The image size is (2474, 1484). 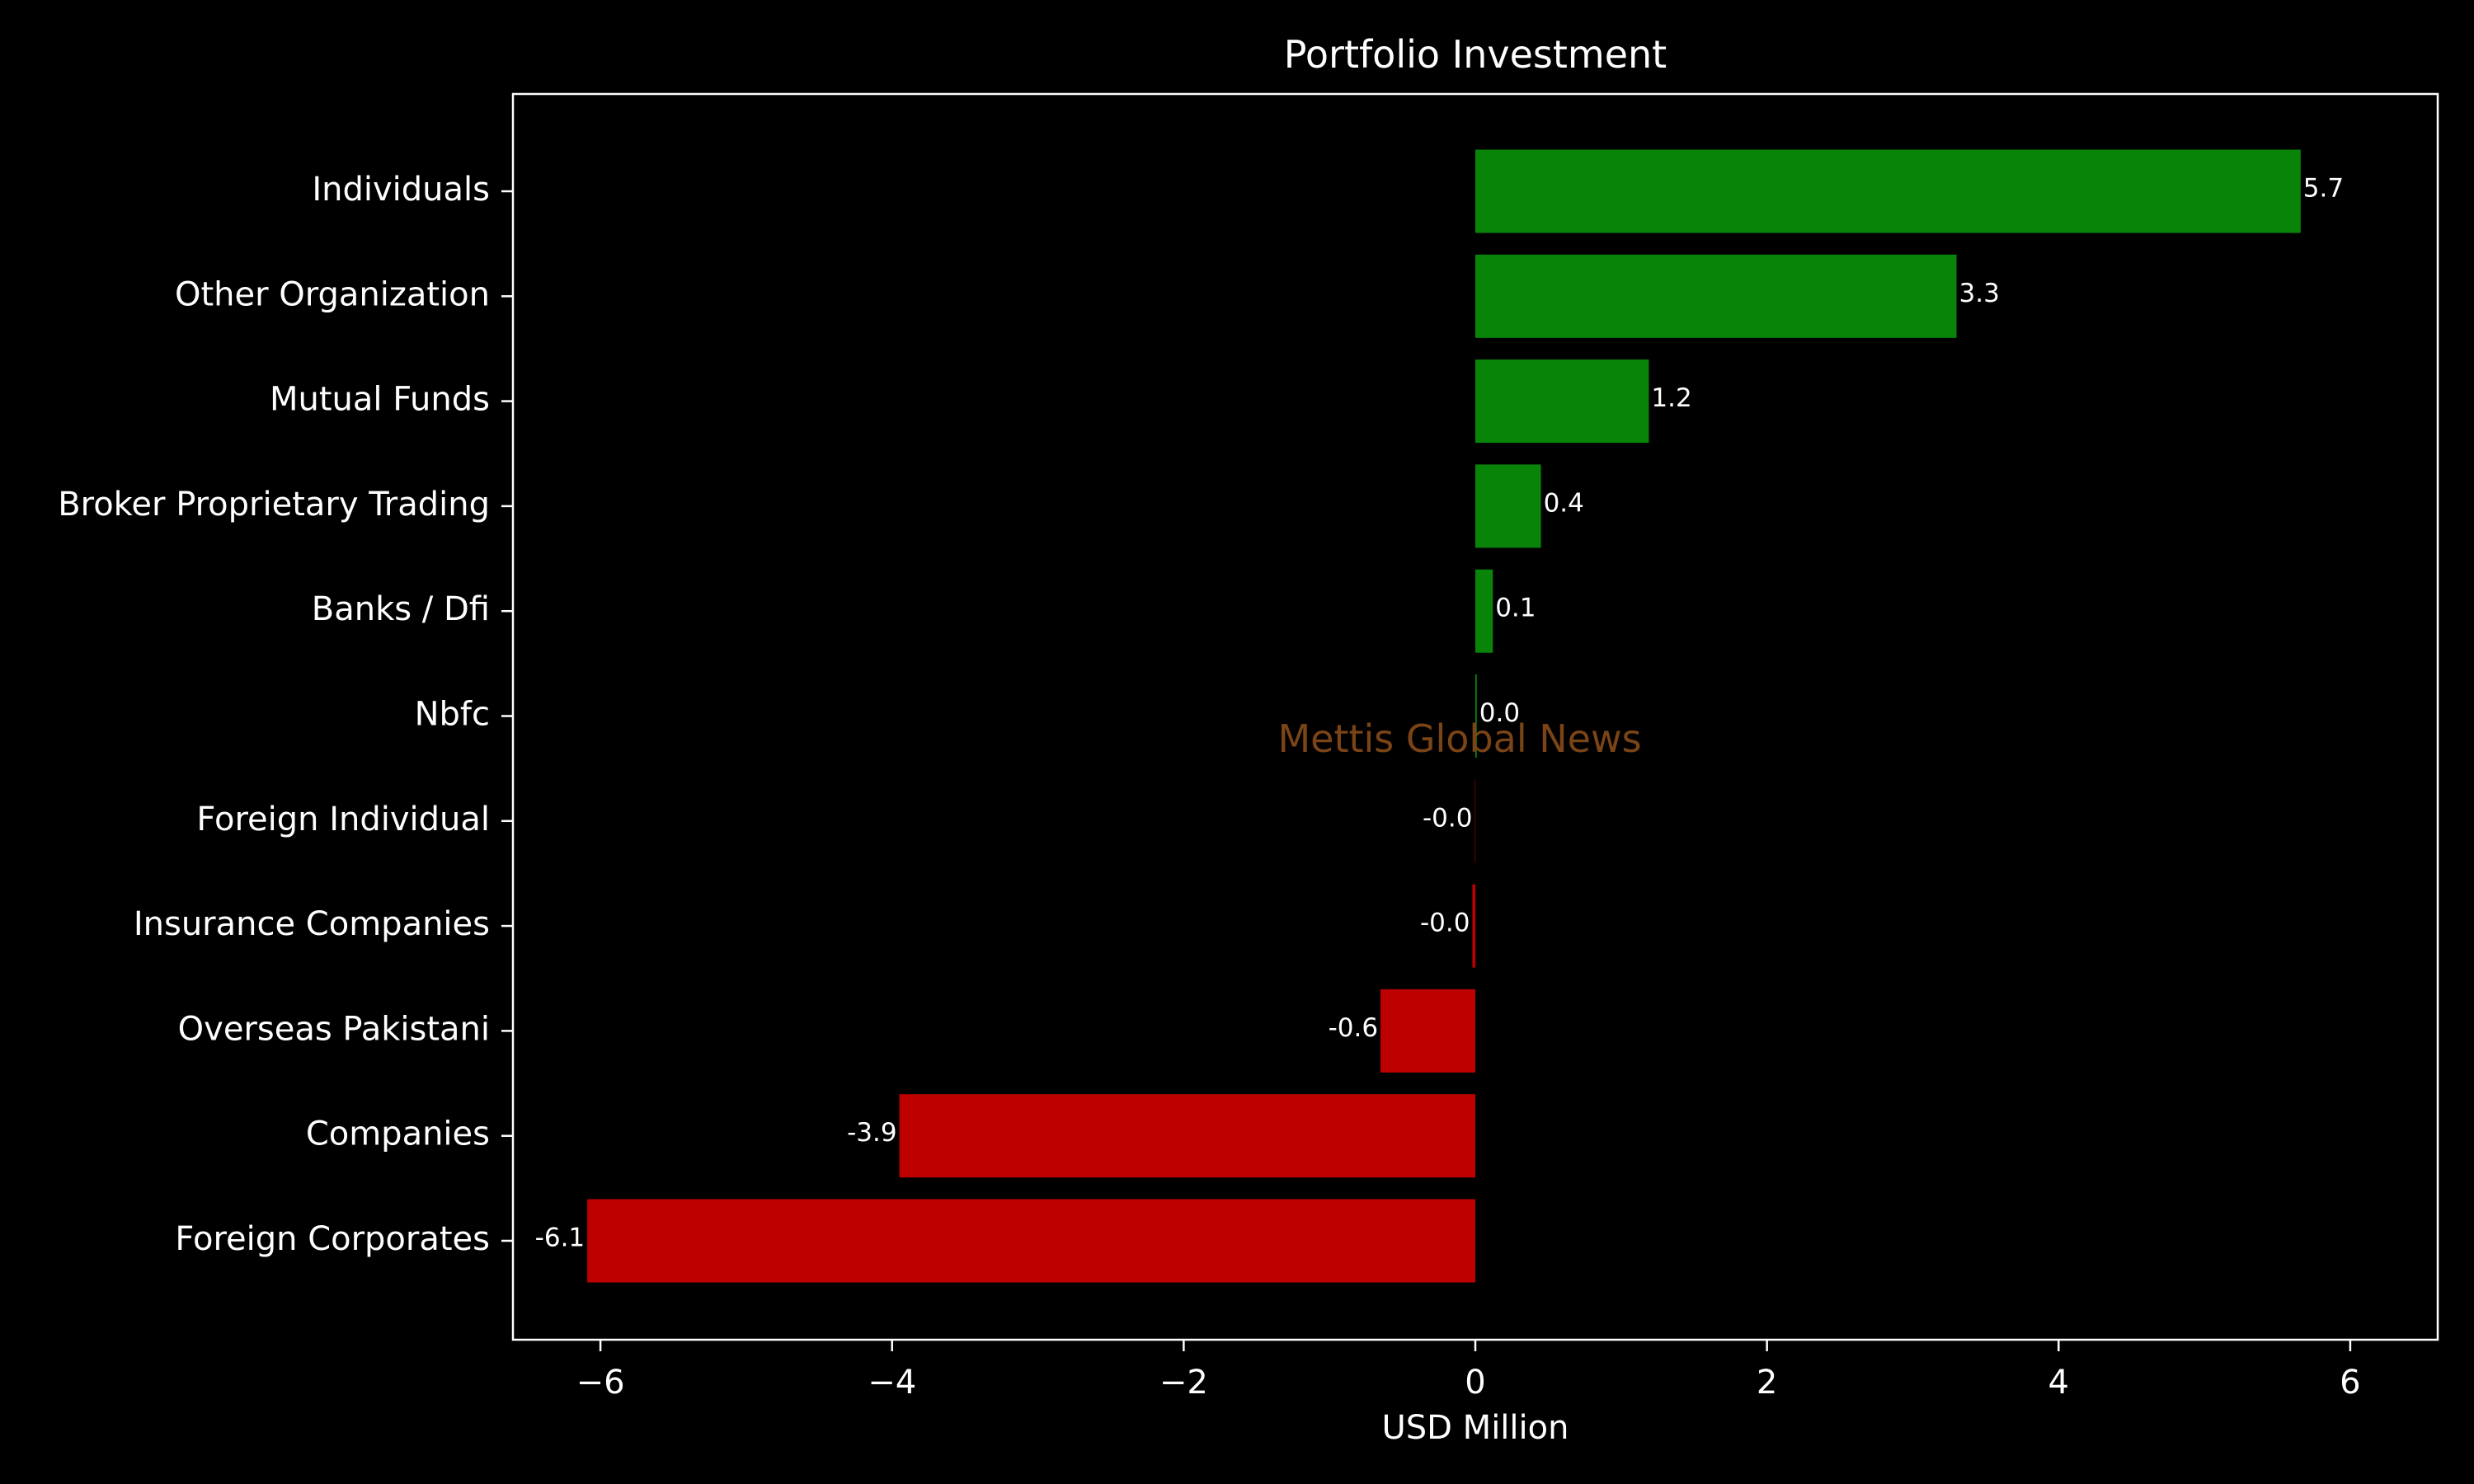 I want to click on x-tick-label: −2, so click(x=1183, y=1383).